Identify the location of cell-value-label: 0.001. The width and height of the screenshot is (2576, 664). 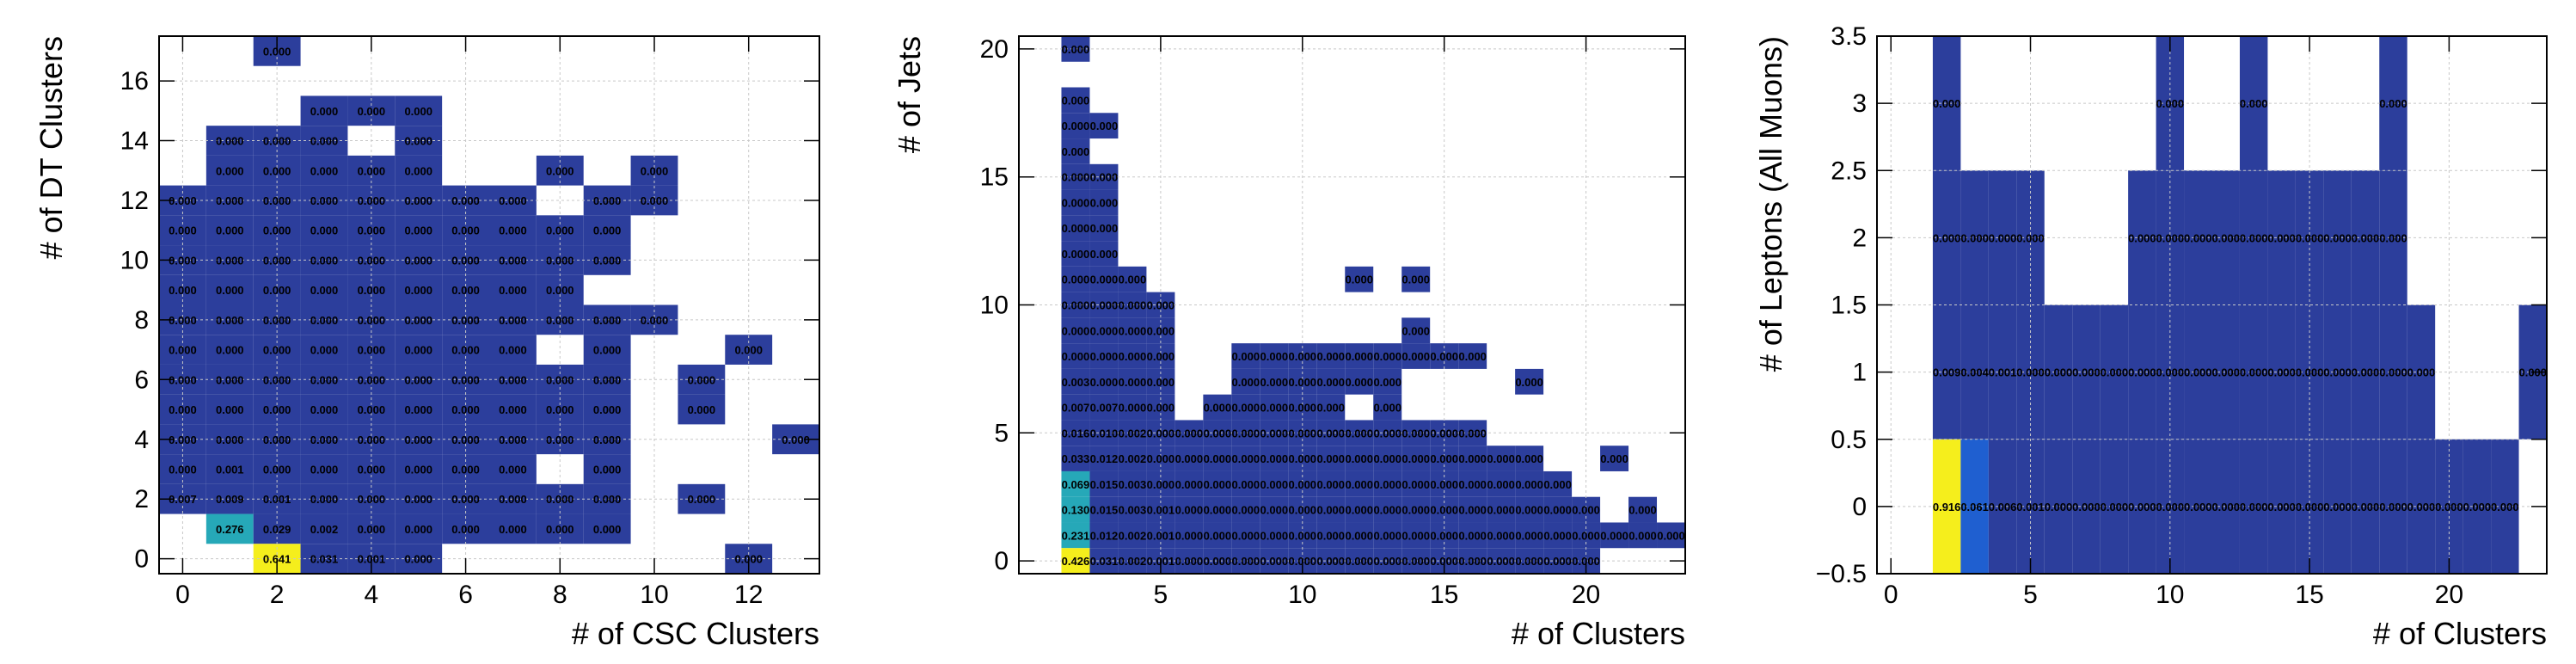
(230, 469).